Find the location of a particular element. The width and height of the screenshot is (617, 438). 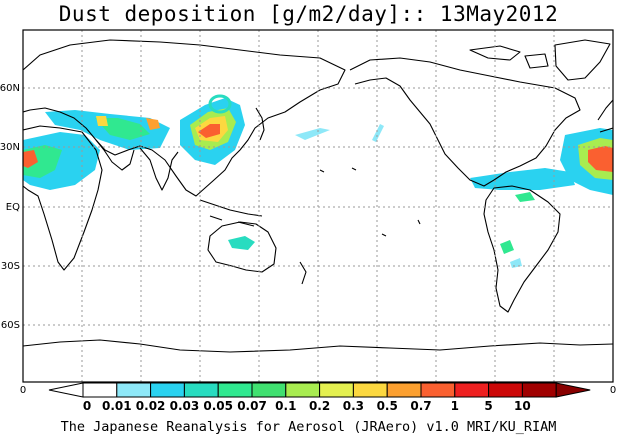

colorbar-label: 0.7 is located at coordinates (420, 406).